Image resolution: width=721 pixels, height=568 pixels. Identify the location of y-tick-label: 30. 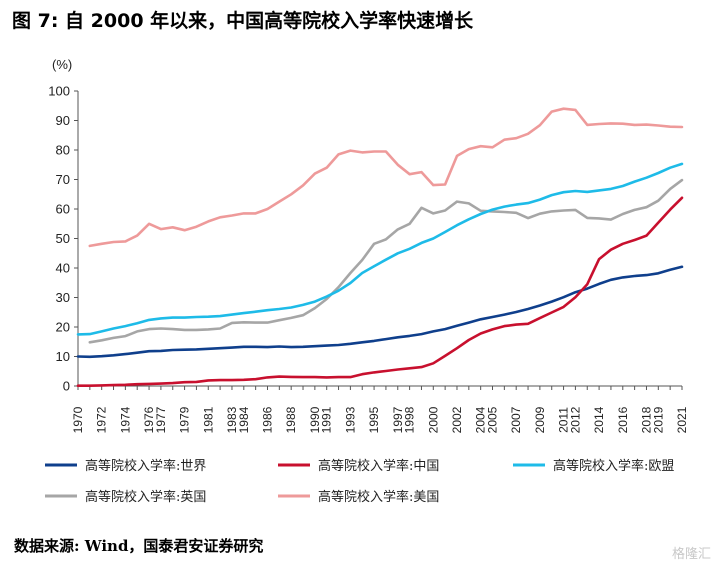
(63, 297).